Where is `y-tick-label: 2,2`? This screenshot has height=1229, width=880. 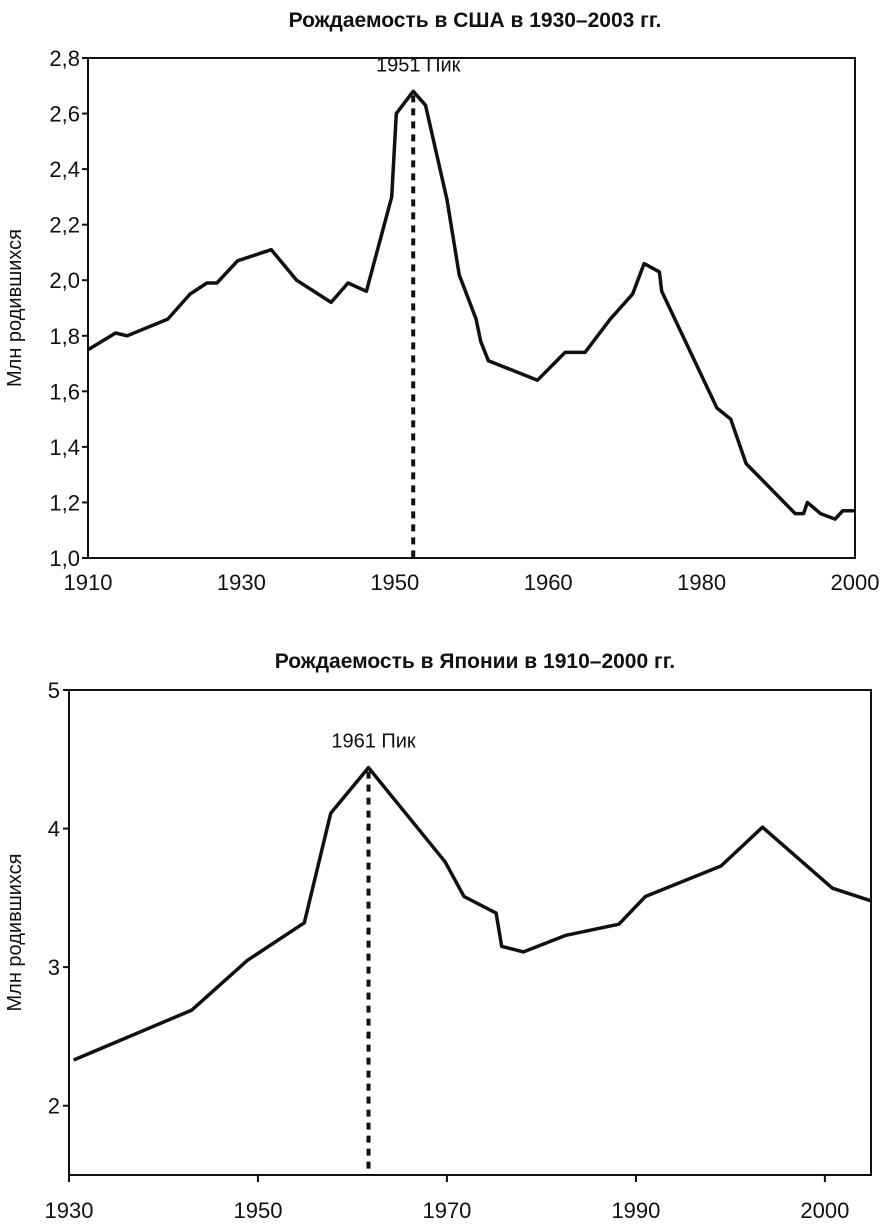
y-tick-label: 2,2 is located at coordinates (64, 225).